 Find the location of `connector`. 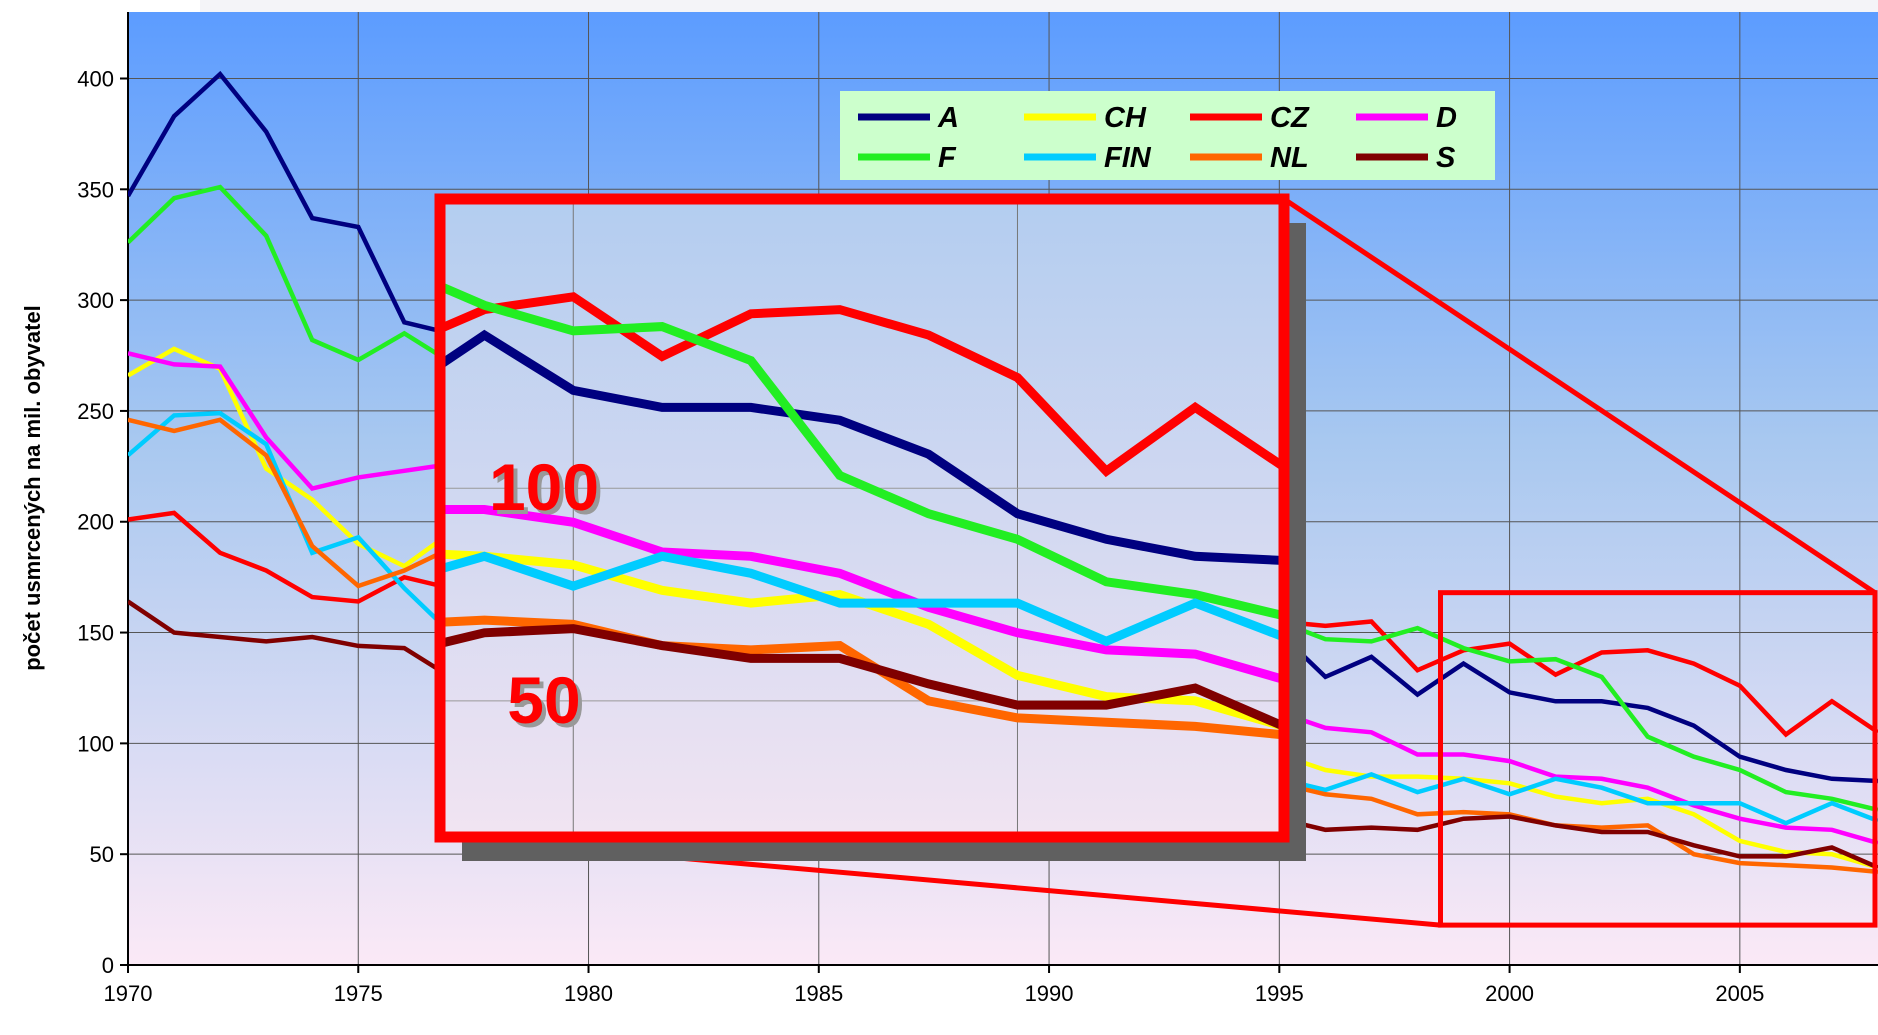

connector is located at coordinates (1579, 395).